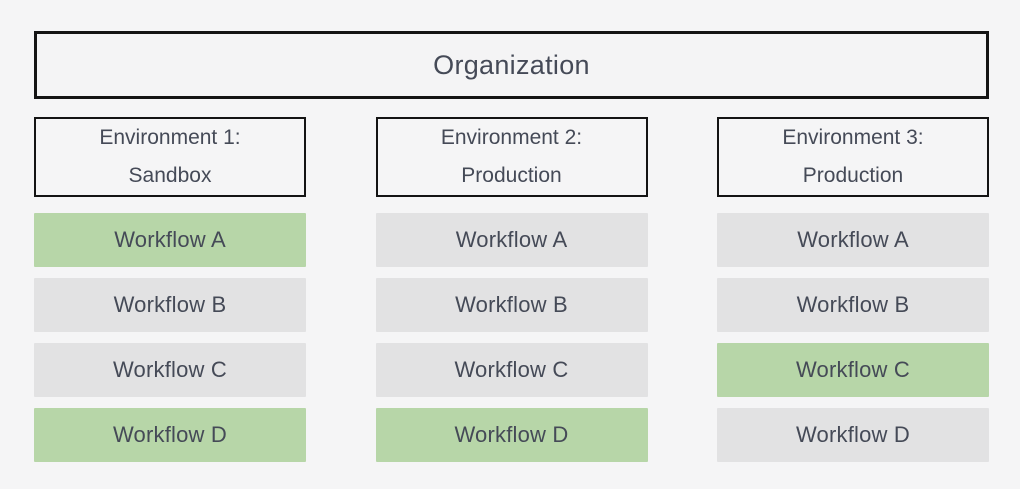 Image resolution: width=1020 pixels, height=489 pixels. What do you see at coordinates (853, 137) in the screenshot?
I see `environment-3-title-line1: Environment 3:` at bounding box center [853, 137].